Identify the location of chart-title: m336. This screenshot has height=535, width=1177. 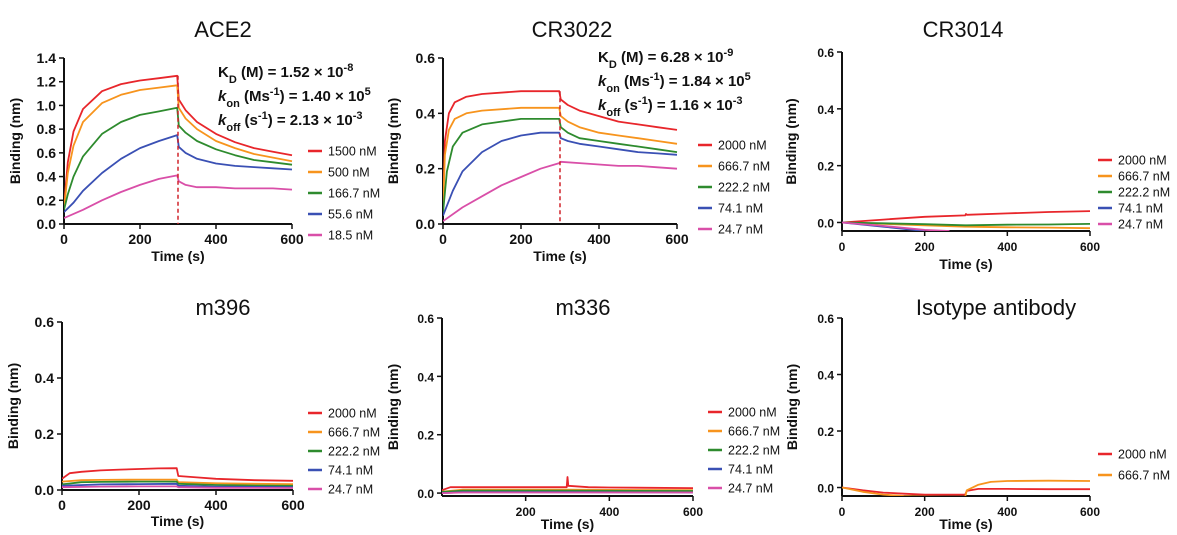
(582, 307).